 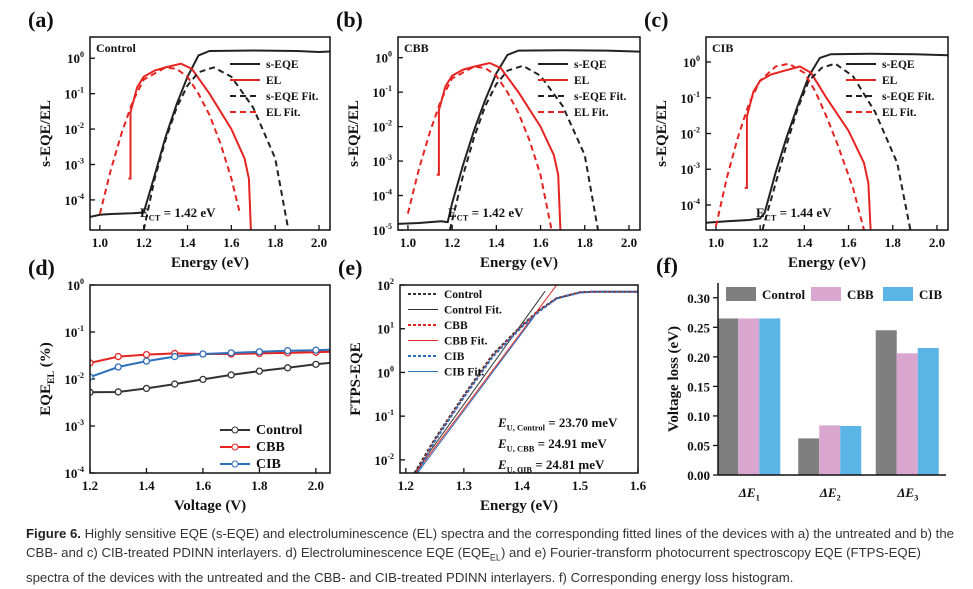 What do you see at coordinates (582, 89) in the screenshot?
I see `legend: s-EQE EL s-EQE Fit. EL Fit.` at bounding box center [582, 89].